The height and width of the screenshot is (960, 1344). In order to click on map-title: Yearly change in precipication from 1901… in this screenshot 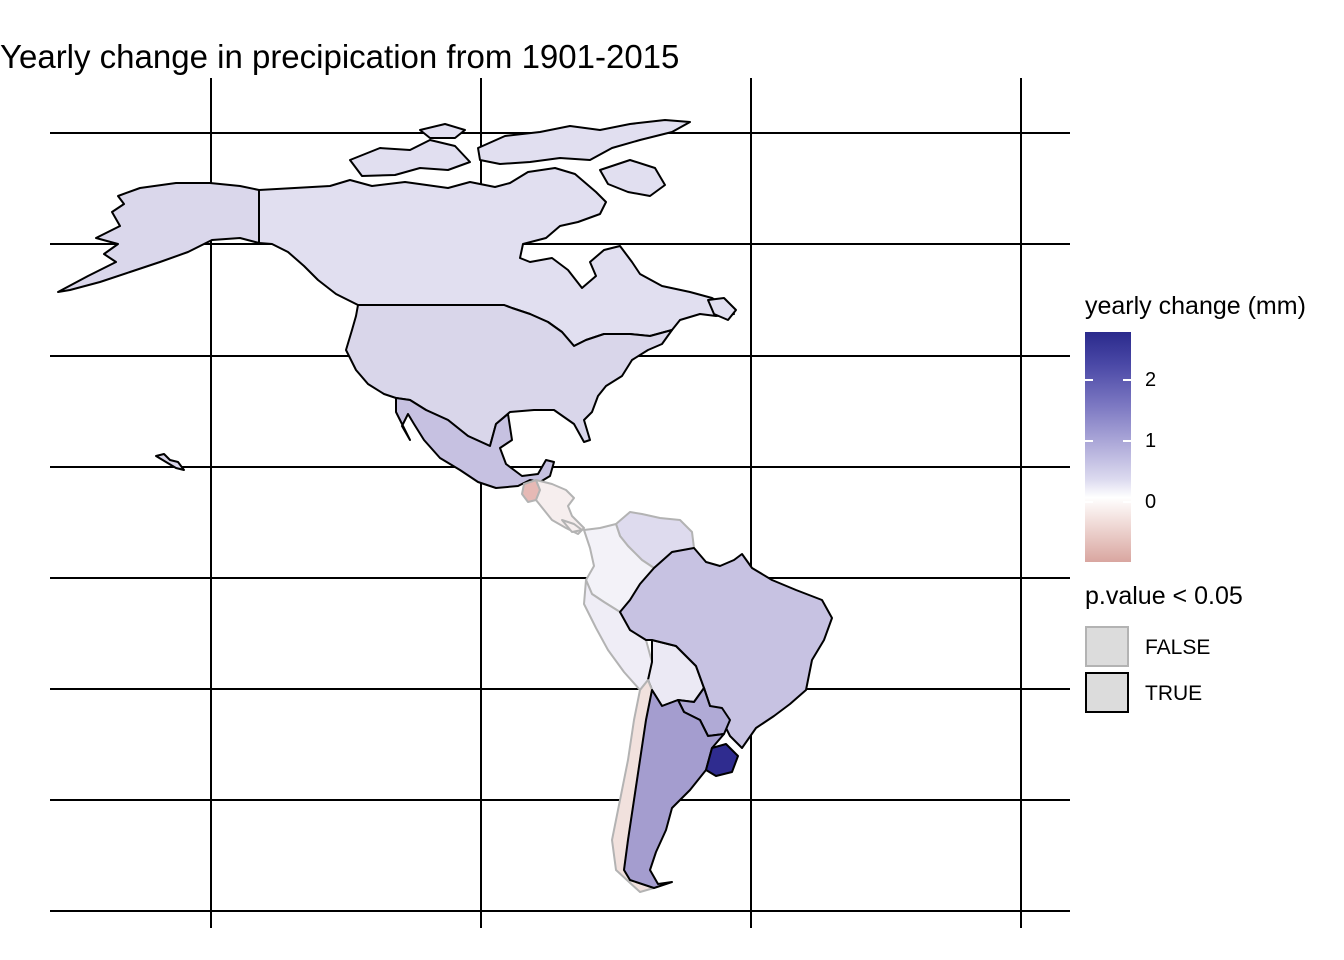, I will do `click(340, 56)`.